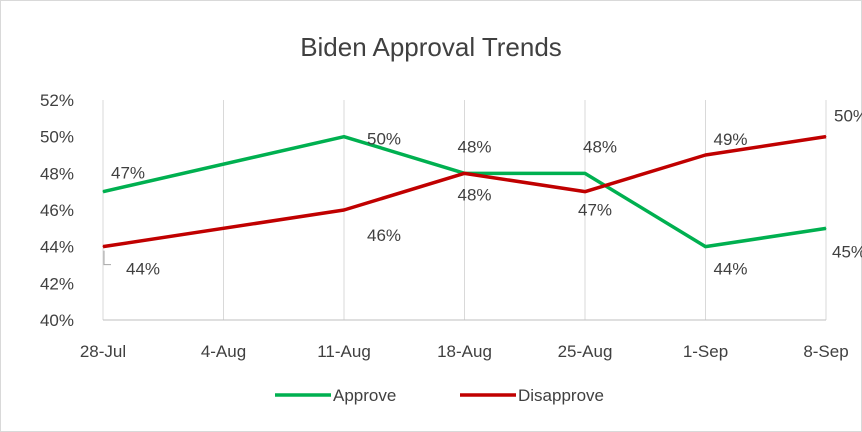 This screenshot has width=862, height=432. Describe the element at coordinates (848, 116) in the screenshot. I see `disapprove-data-label: 50%` at that location.